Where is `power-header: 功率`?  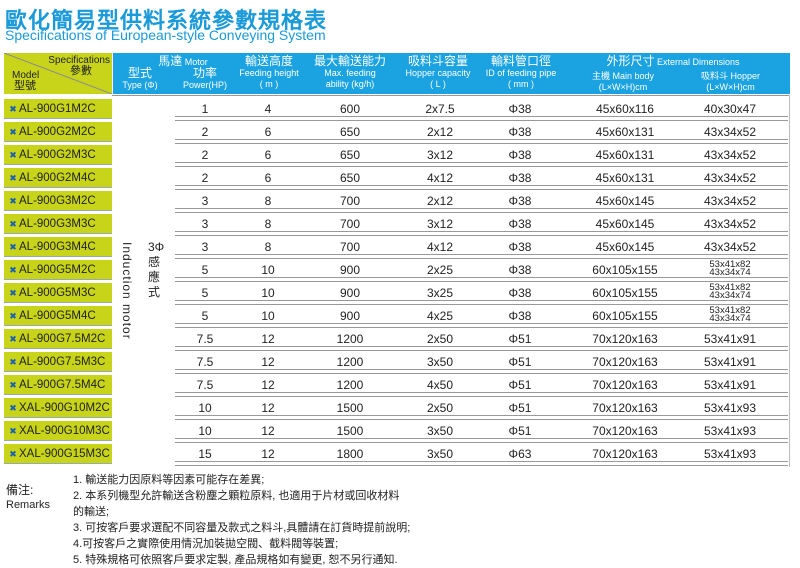
power-header: 功率 is located at coordinates (204, 73).